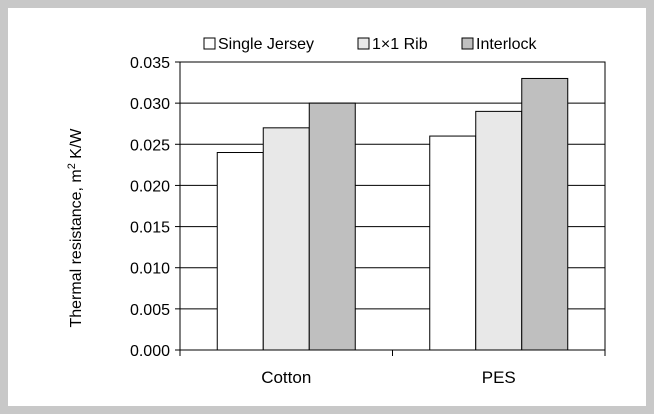 The height and width of the screenshot is (414, 654). Describe the element at coordinates (150, 186) in the screenshot. I see `y-tick-label: 0.020` at that location.